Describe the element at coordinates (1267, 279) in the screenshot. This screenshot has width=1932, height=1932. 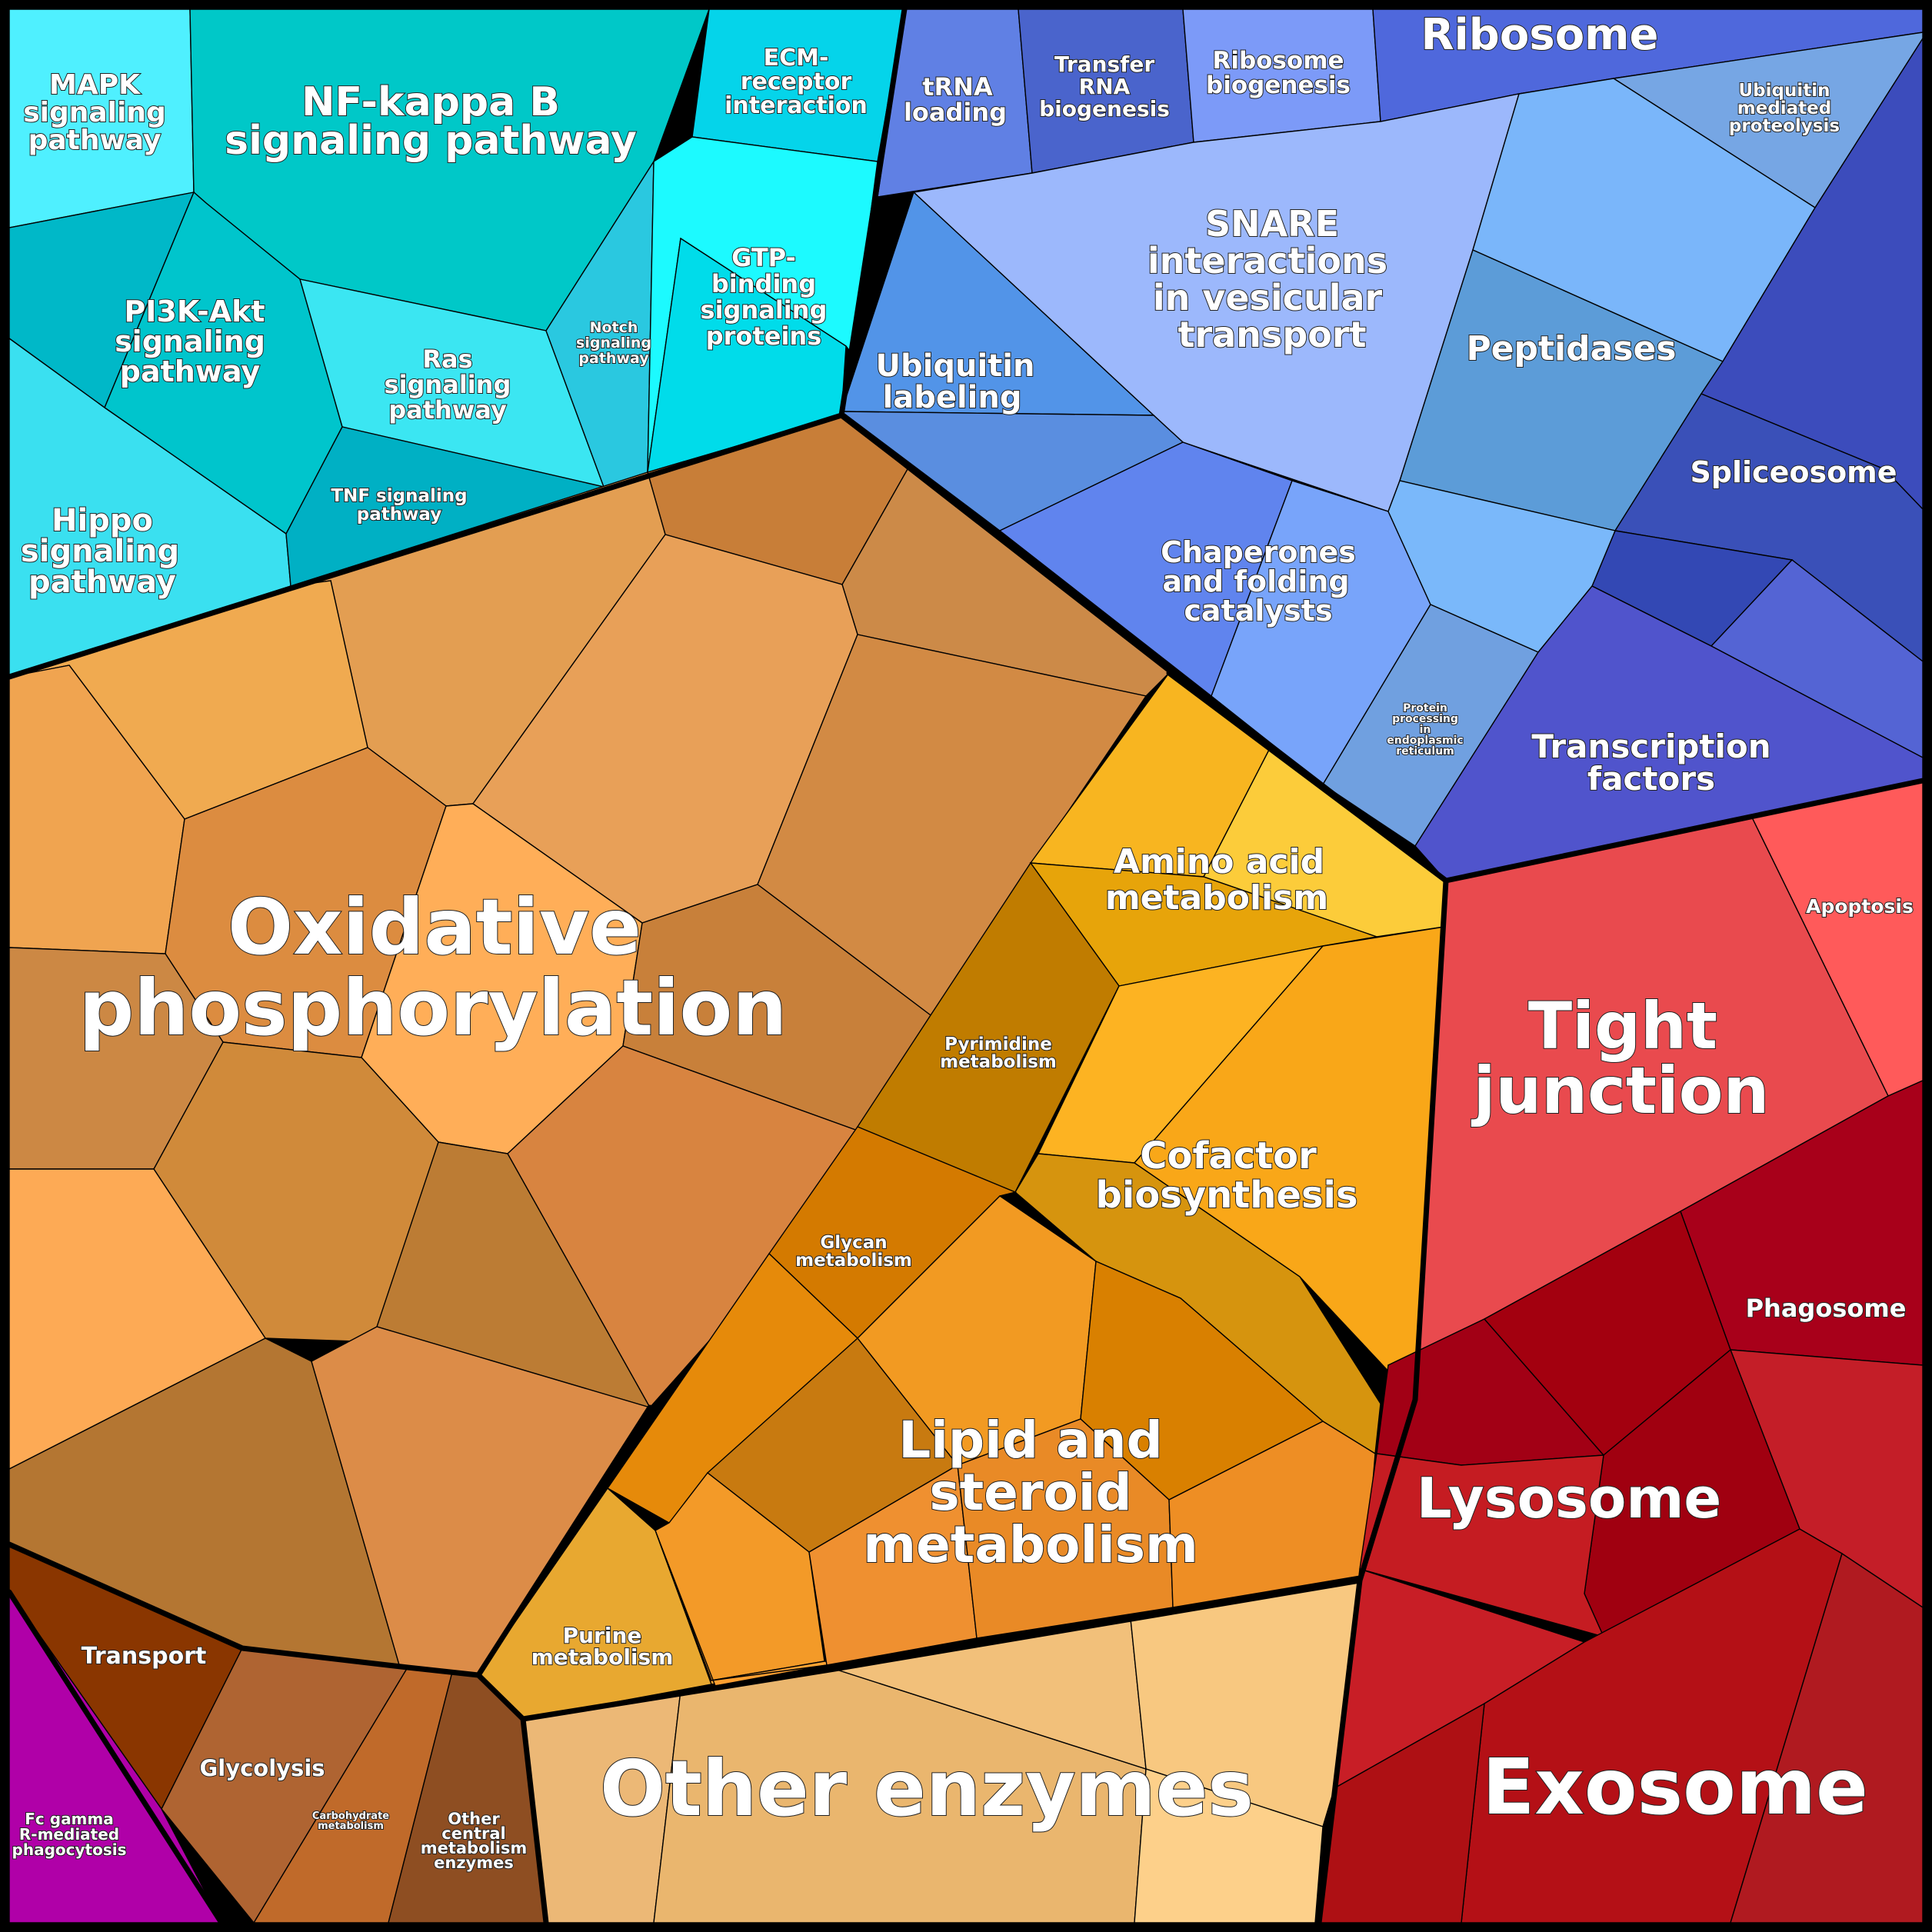
I see `label-snare: SNARE interactions in vesicular transport` at that location.